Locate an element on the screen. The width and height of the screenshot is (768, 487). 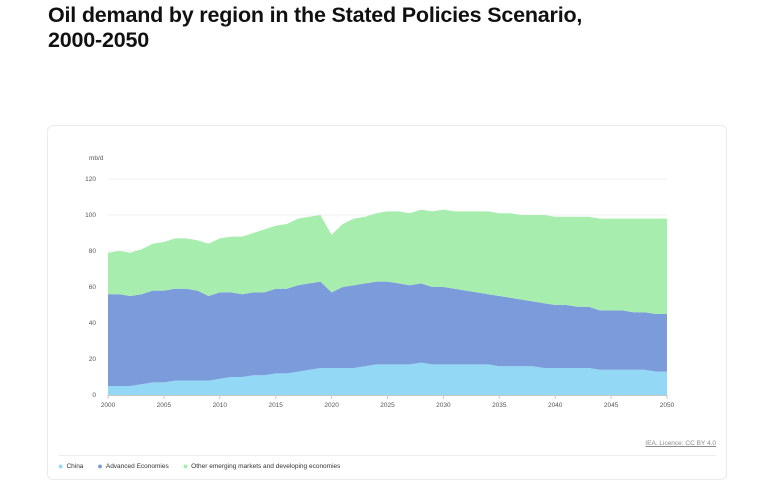
x-tick-label: 2010 is located at coordinates (220, 405).